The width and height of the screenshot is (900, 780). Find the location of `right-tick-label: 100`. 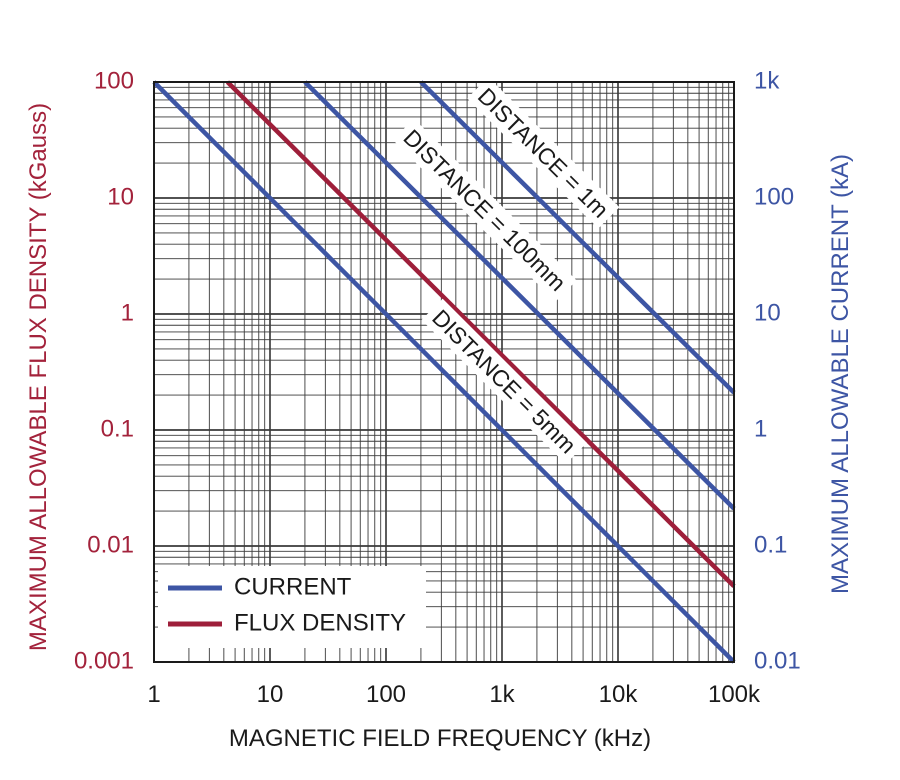

right-tick-label: 100 is located at coordinates (774, 196).